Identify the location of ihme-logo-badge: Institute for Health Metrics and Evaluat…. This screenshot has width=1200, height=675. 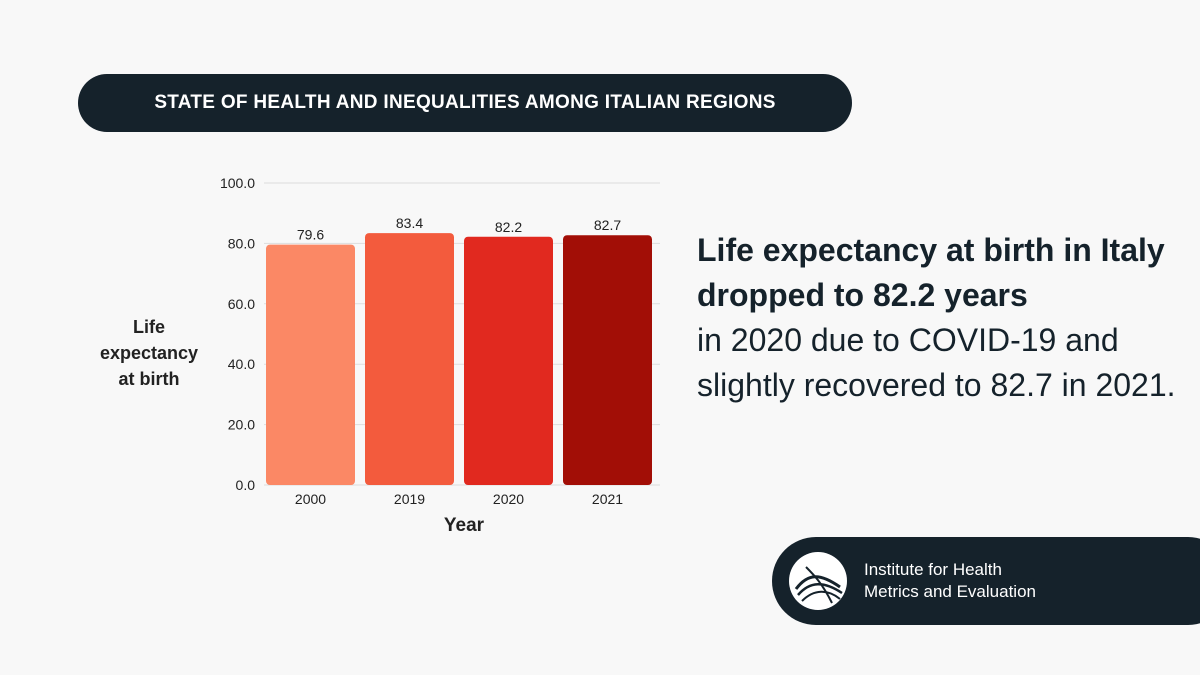
(986, 581).